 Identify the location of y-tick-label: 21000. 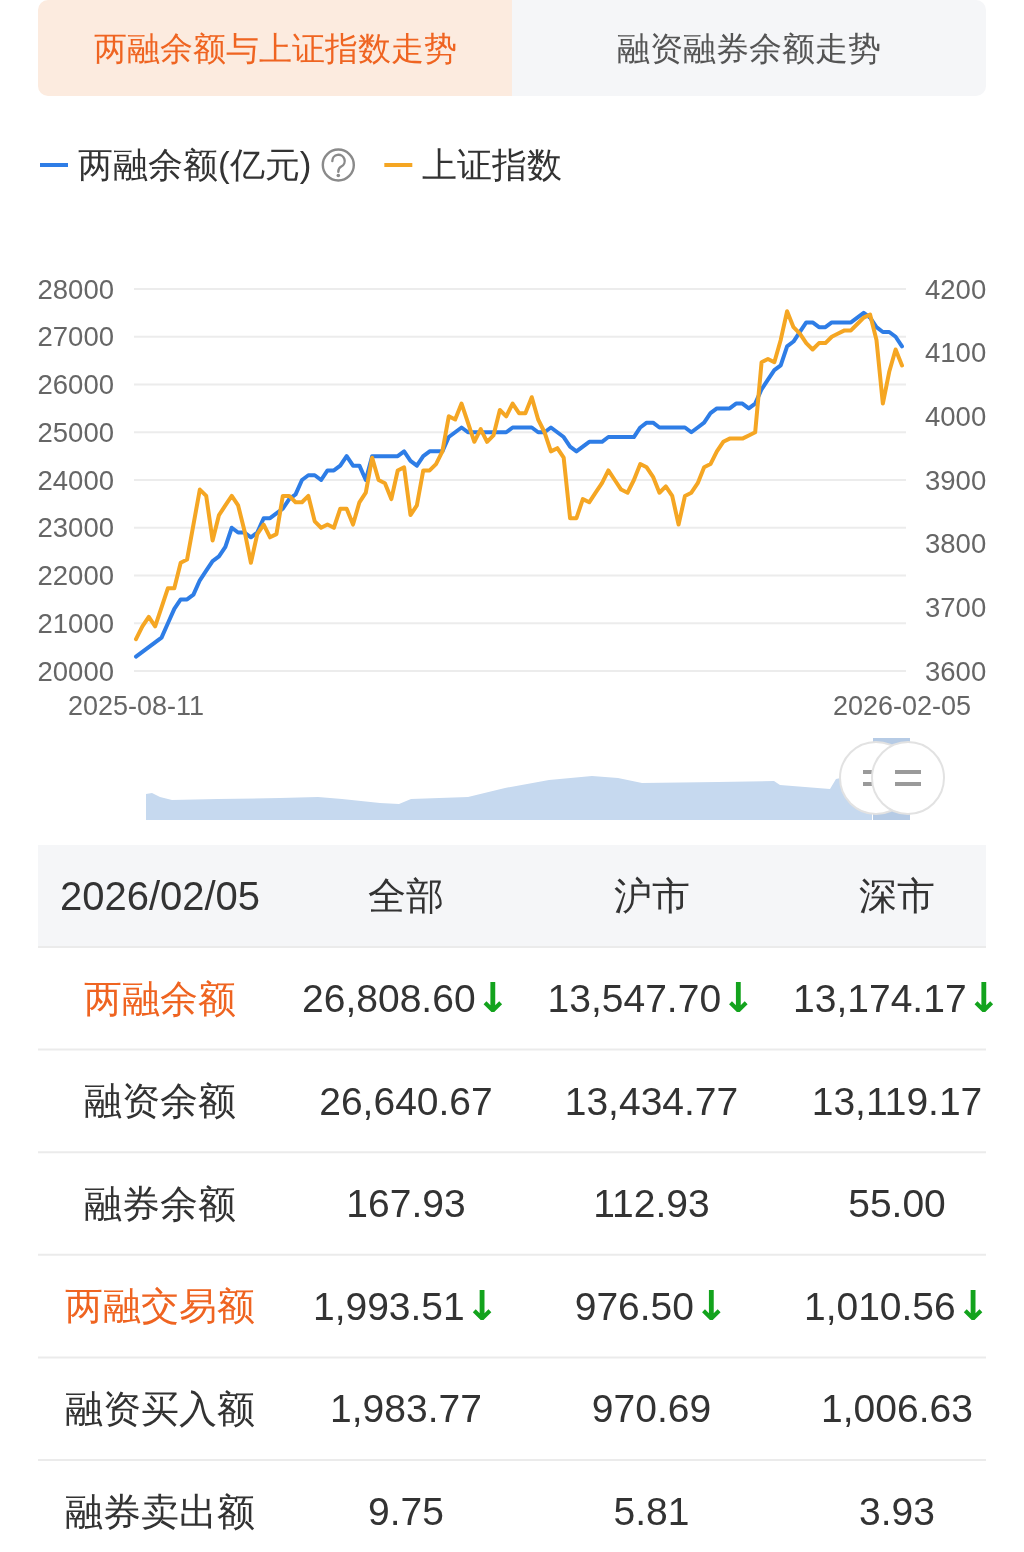
(75, 623).